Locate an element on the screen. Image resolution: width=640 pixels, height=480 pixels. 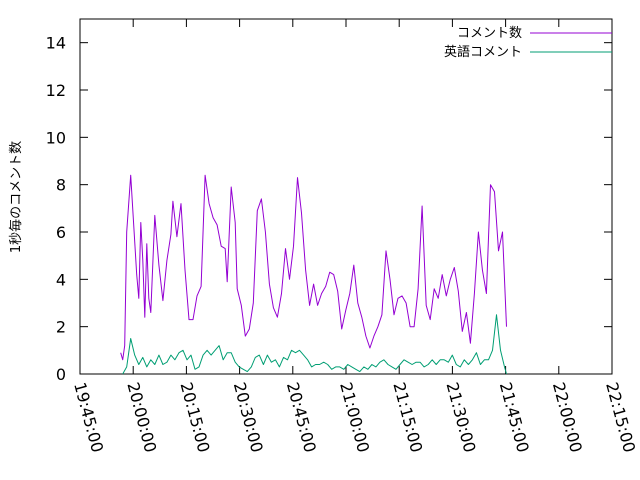
legend-label-series-2: 英語コメント is located at coordinates (483, 52).